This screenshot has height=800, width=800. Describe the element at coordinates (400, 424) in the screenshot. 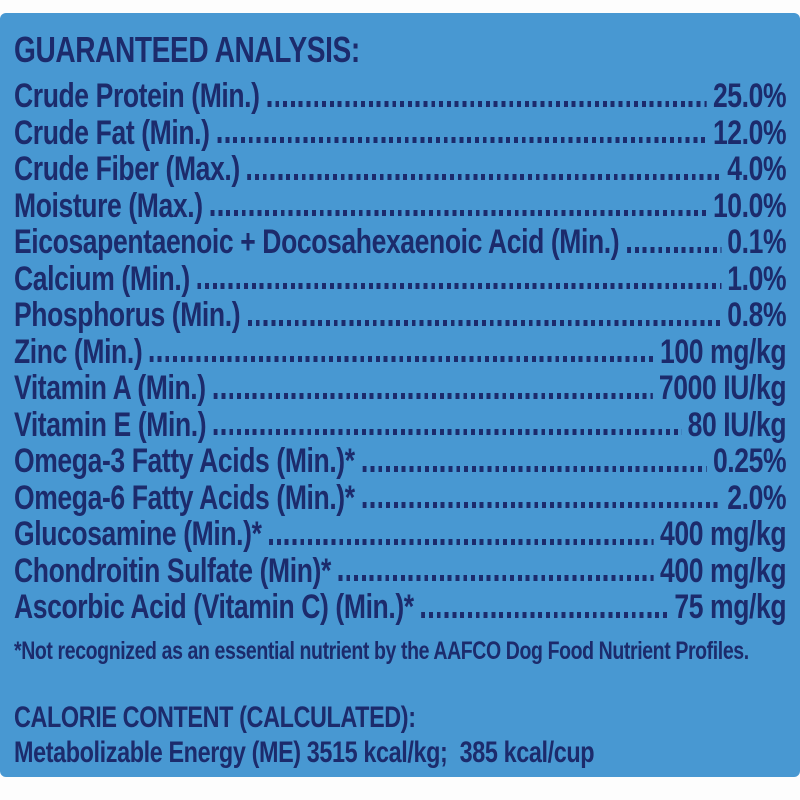

I see `analysis-row: Vitamin E (Min.) 80 IU/kg` at that location.